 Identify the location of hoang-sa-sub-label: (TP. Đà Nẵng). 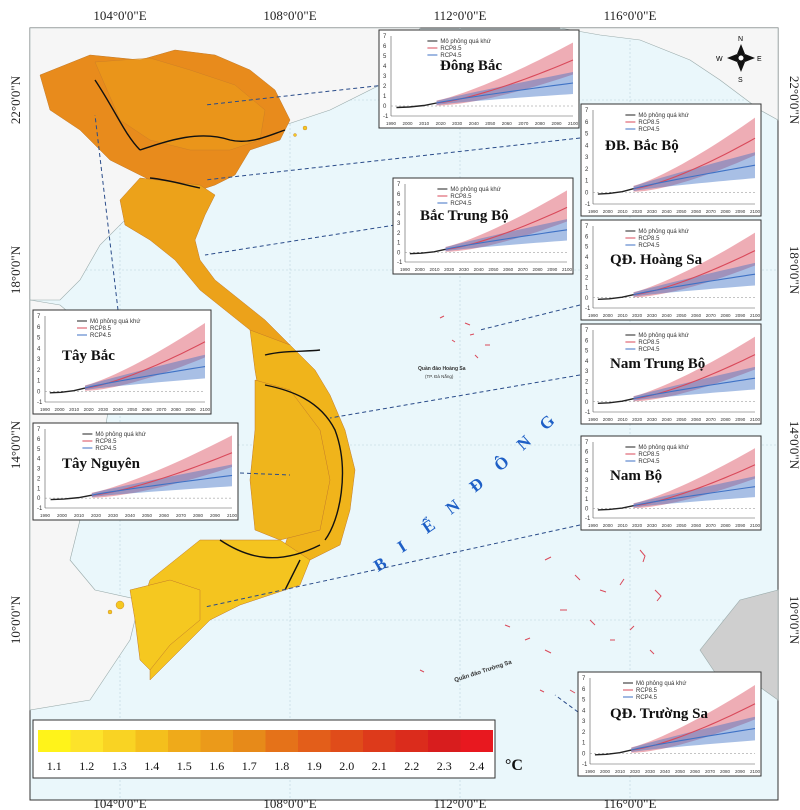
(439, 376).